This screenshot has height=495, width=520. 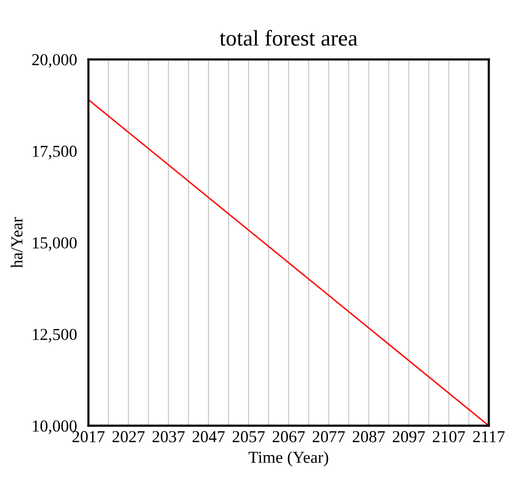 I want to click on x-tick-label: 2107, so click(x=448, y=436).